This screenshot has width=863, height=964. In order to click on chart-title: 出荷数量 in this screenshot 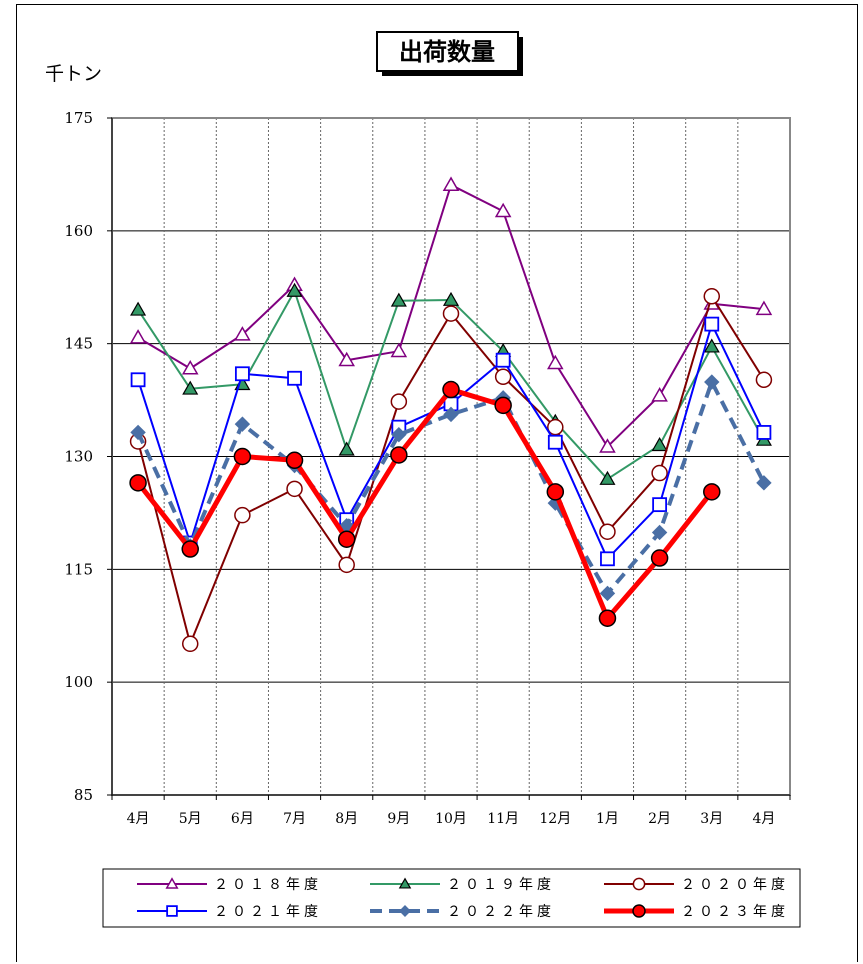, I will do `click(449, 53)`.